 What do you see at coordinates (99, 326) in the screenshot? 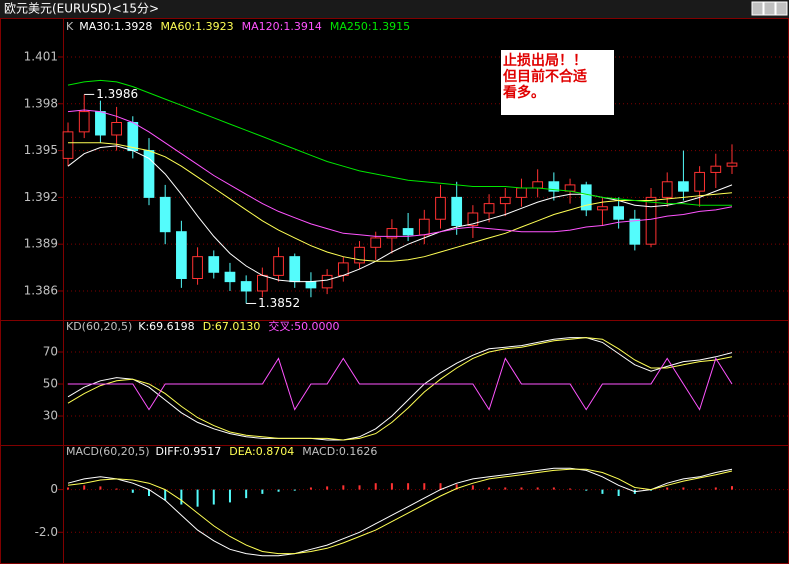
I see `panel-label: KD(60,20,5)` at bounding box center [99, 326].